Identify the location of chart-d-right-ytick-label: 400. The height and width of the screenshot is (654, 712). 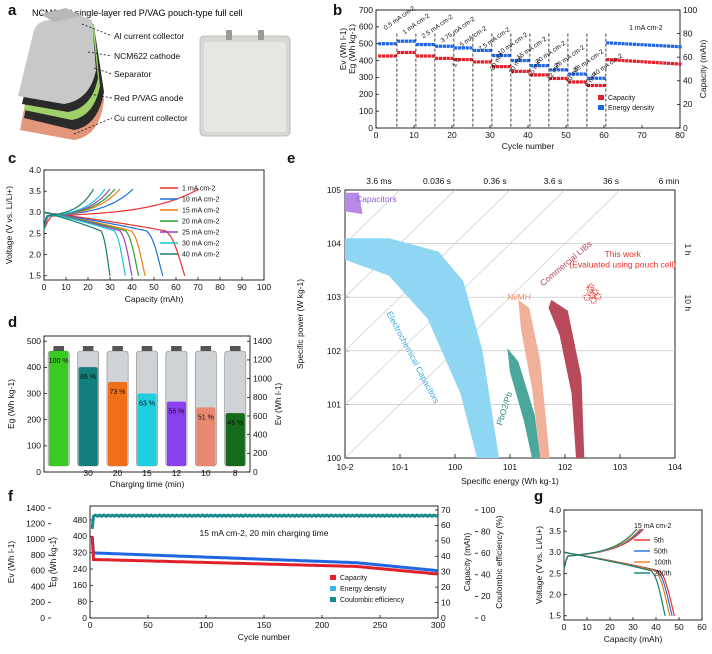
(260, 434).